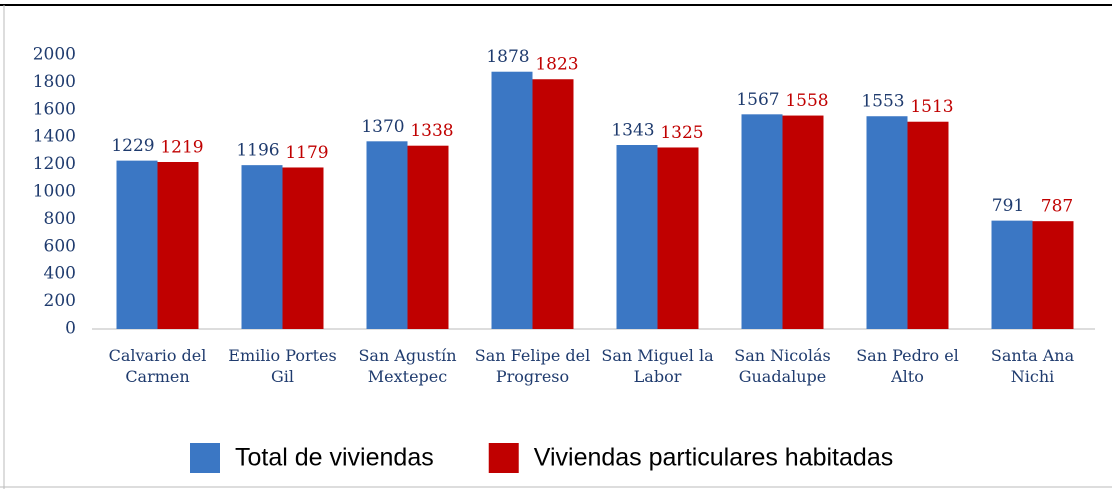  Describe the element at coordinates (54, 109) in the screenshot. I see `y-tick-label: 1600` at that location.